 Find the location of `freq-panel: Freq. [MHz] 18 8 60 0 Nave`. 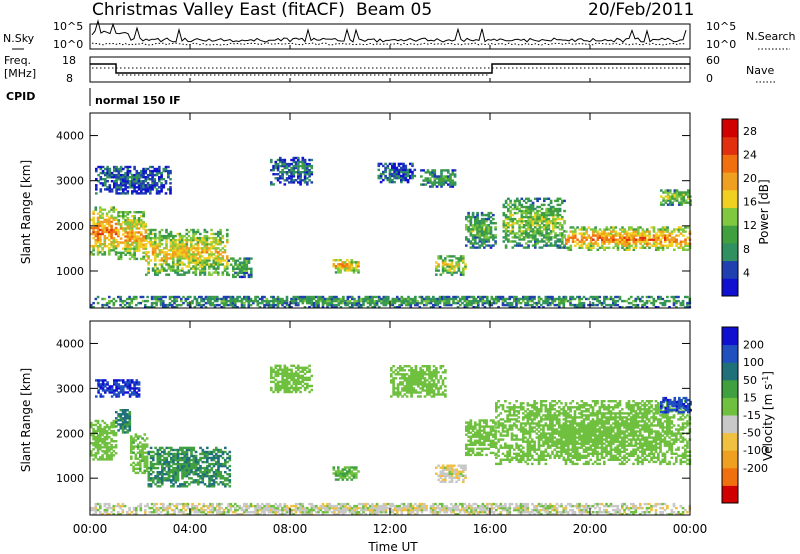

freq-panel: Freq. [MHz] 18 8 60 0 Nave is located at coordinates (390, 69).